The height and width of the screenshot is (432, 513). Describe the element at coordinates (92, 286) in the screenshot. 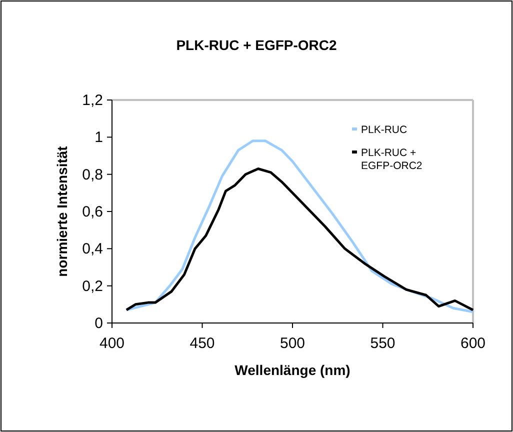

I see `y-tick-label: 0,2` at that location.